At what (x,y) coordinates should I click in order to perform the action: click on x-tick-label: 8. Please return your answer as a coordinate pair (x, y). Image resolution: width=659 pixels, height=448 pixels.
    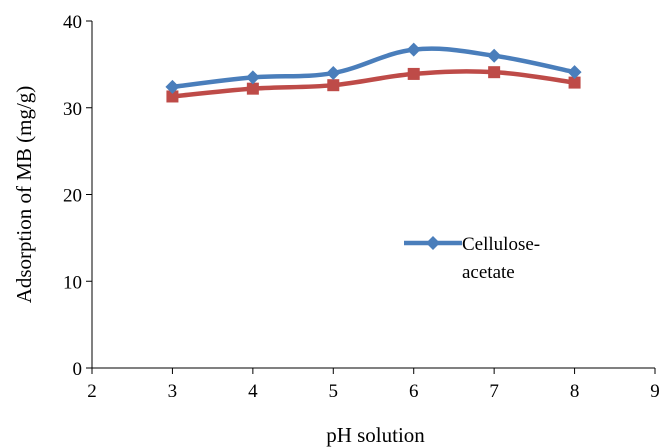
    Looking at the image, I should click on (575, 391).